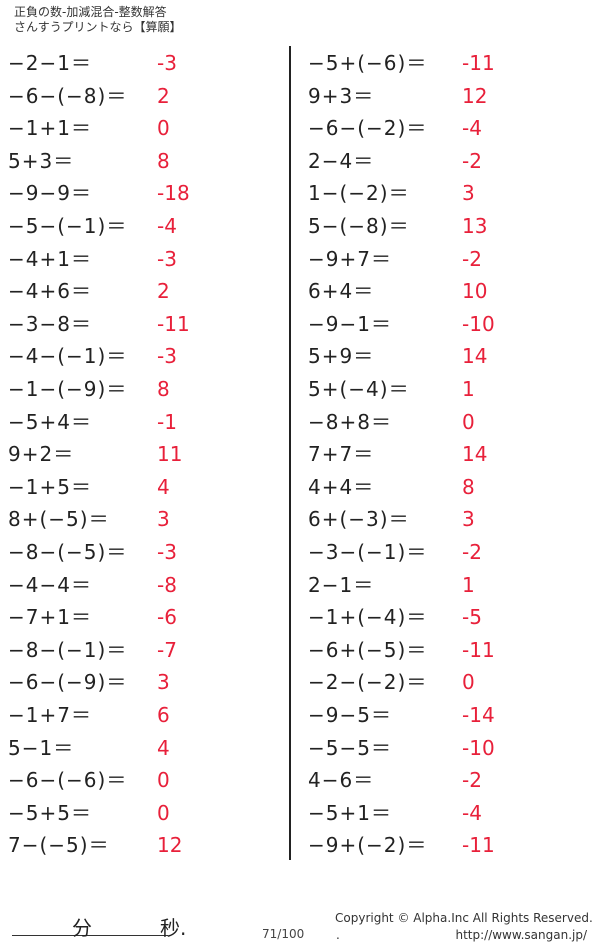 This screenshot has width=600, height=947. Describe the element at coordinates (290, 453) in the screenshot. I see `column-divider` at that location.